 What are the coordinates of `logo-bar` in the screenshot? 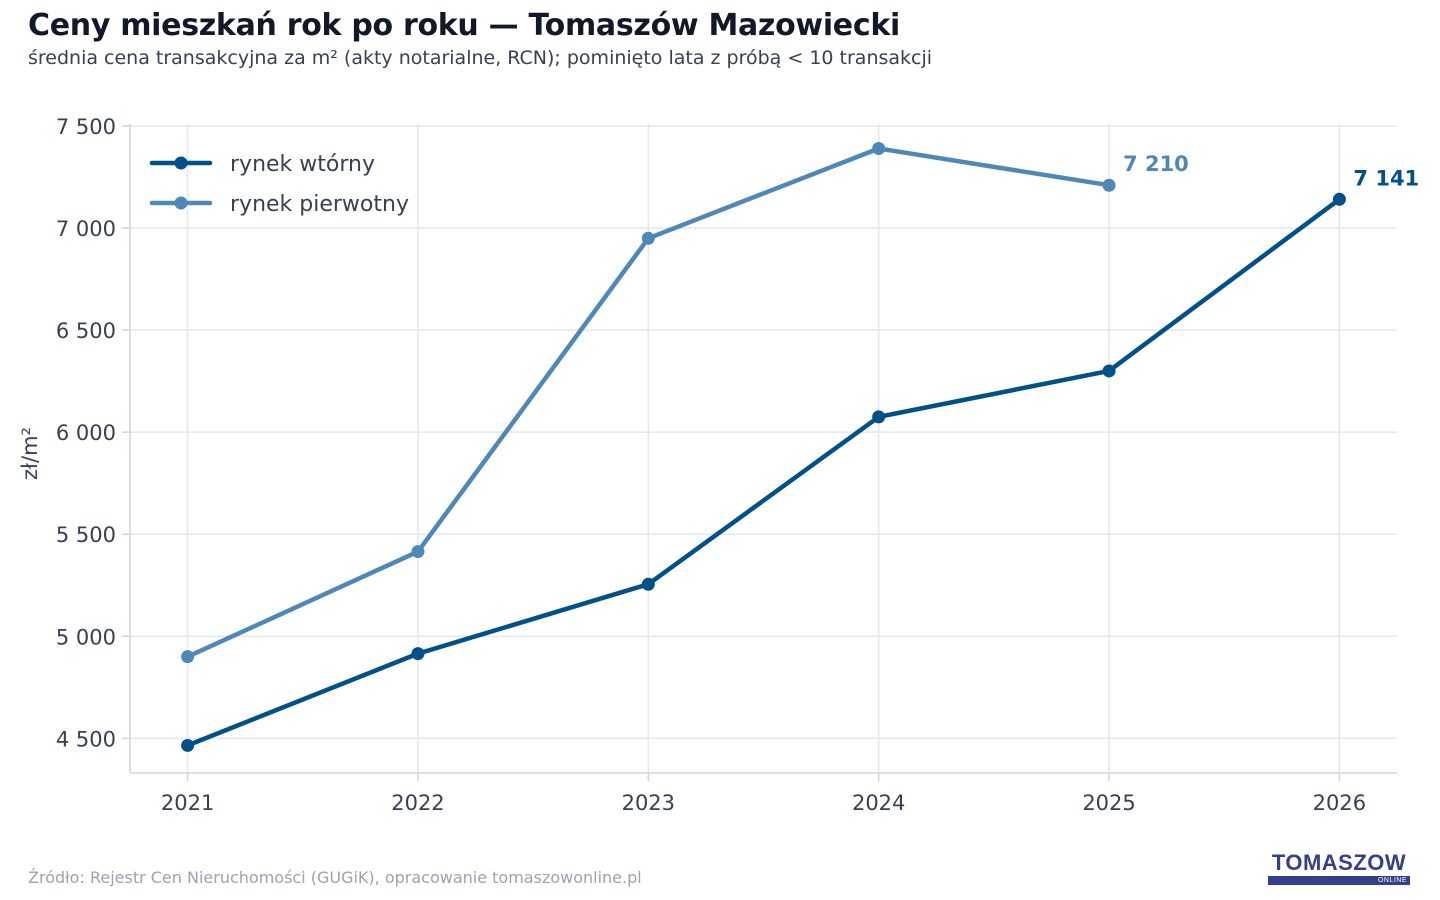 It's located at (1339, 880).